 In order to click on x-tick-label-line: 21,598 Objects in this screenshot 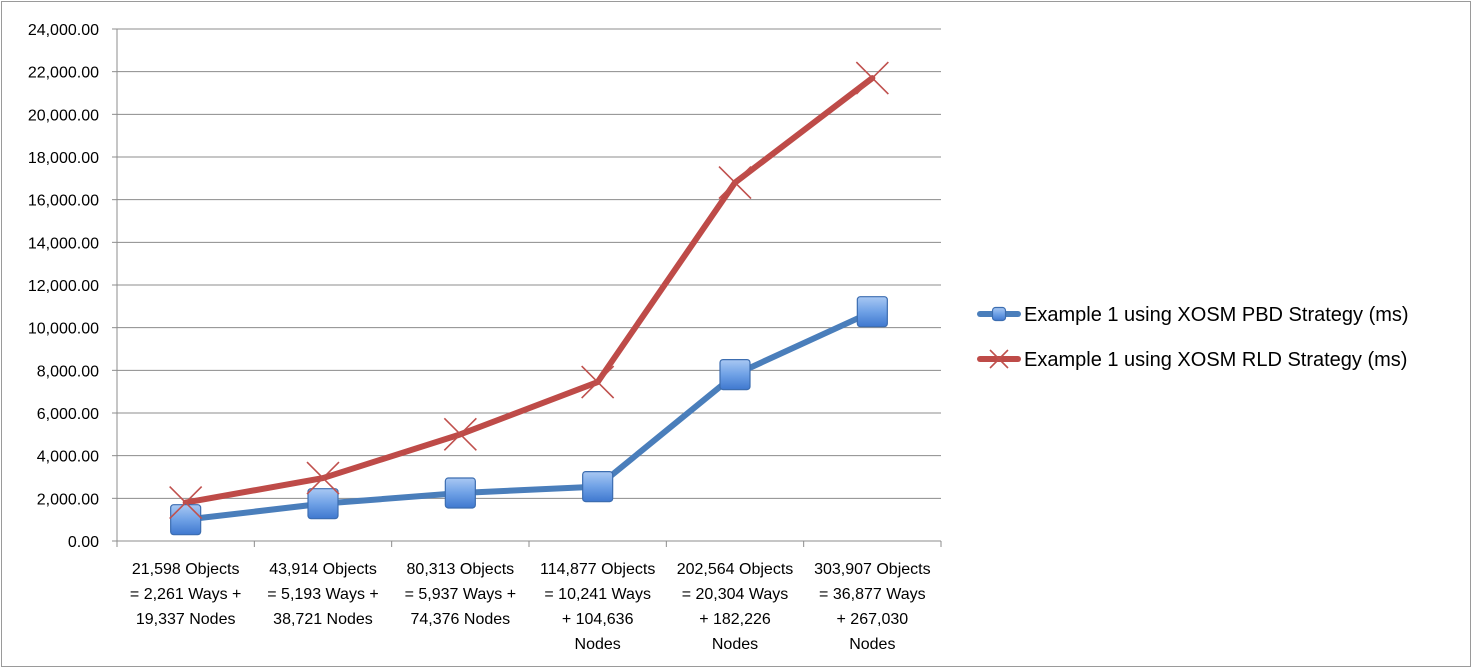, I will do `click(186, 569)`.